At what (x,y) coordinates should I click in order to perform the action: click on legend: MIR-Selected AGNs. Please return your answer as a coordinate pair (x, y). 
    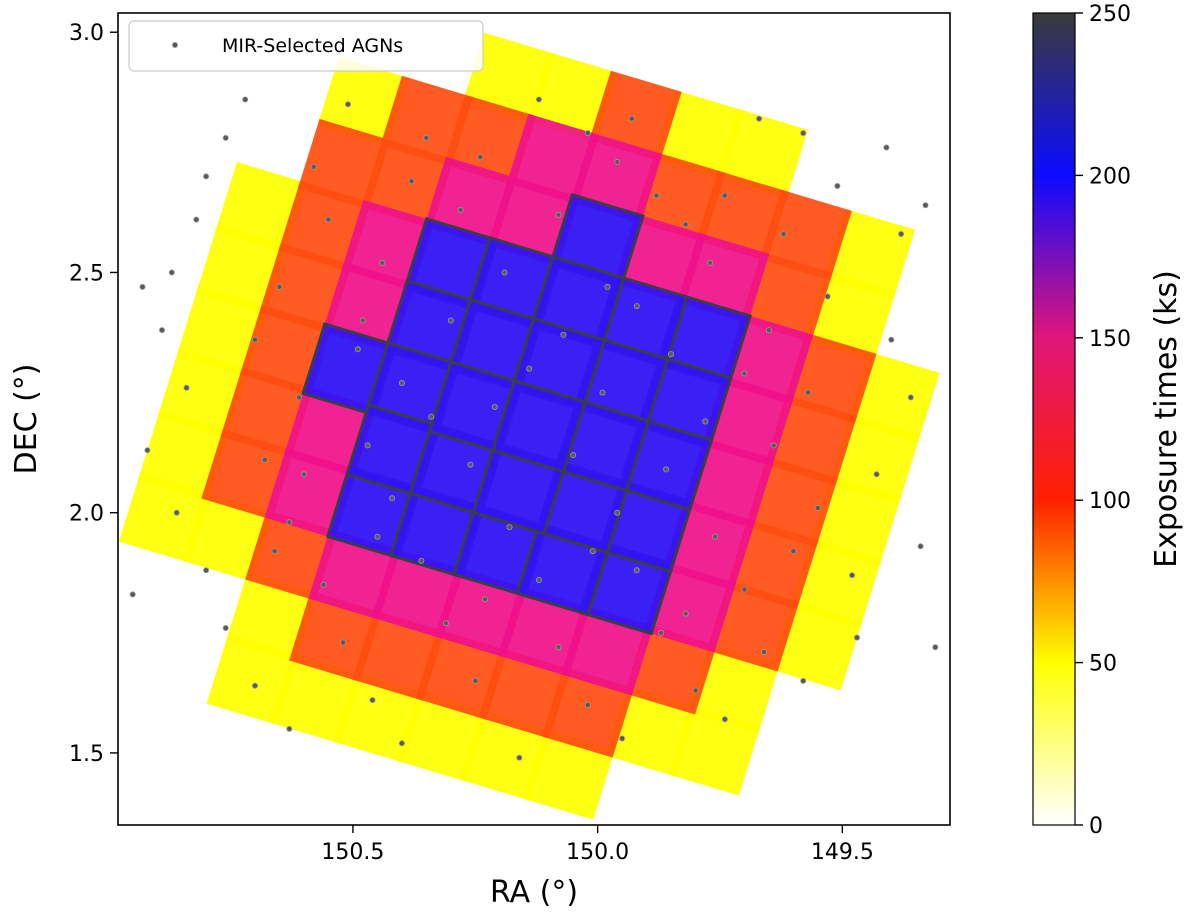
    Looking at the image, I should click on (306, 46).